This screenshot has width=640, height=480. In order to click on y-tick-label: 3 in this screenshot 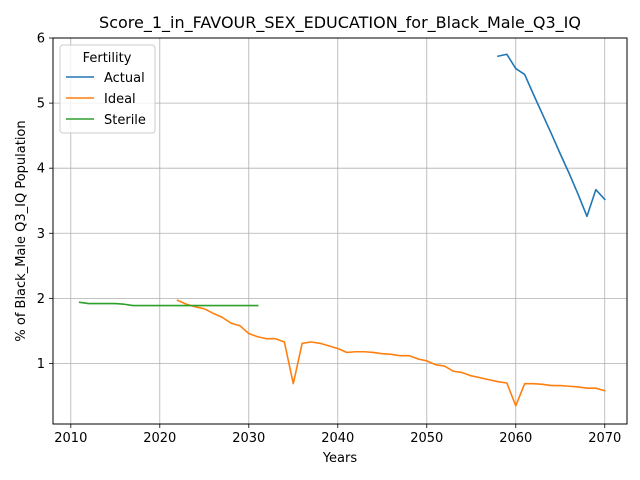, I will do `click(41, 234)`.